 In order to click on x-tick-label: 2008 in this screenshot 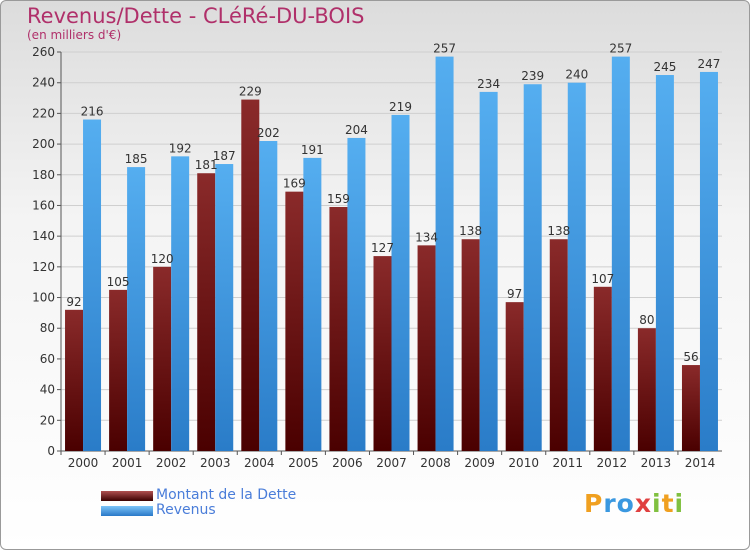, I will do `click(435, 463)`.